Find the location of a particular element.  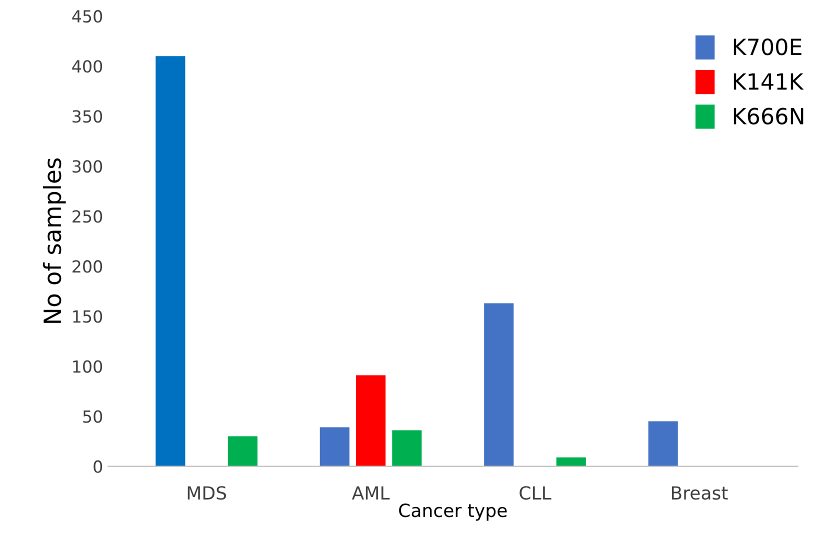

x-tick-label: MDS is located at coordinates (207, 493).